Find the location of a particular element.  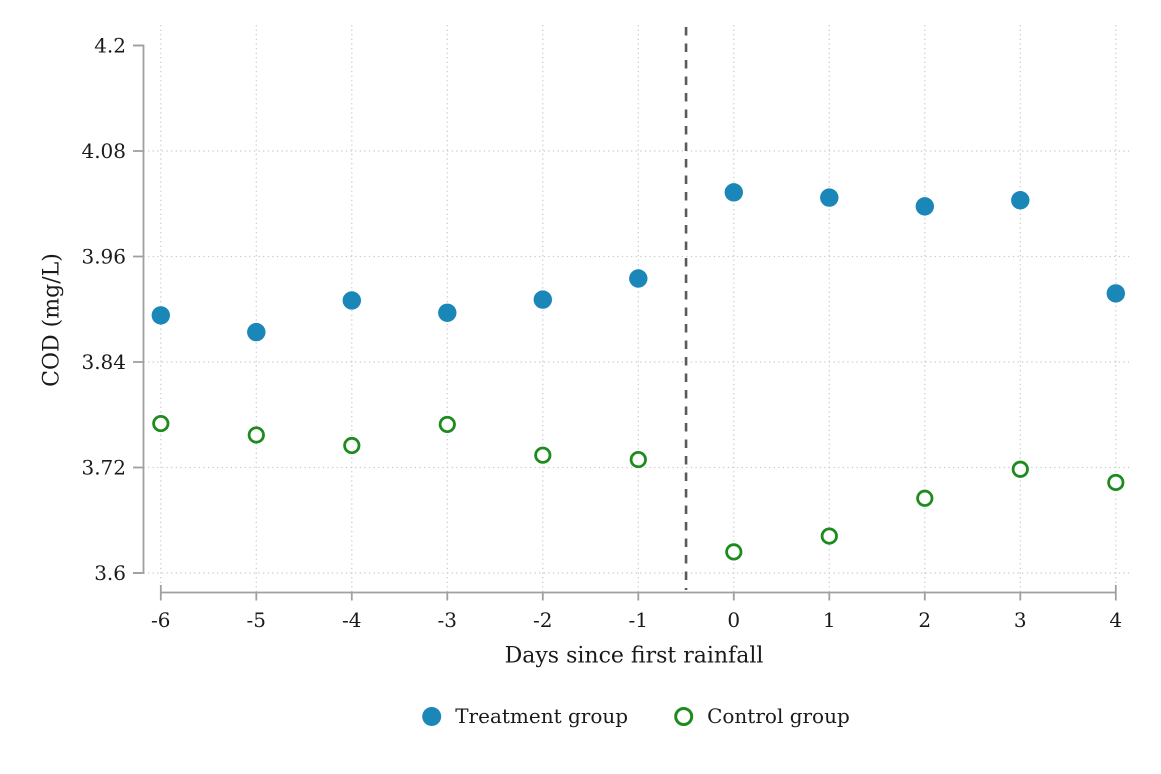

legend-item-treatment: Treatment group is located at coordinates (525, 716).